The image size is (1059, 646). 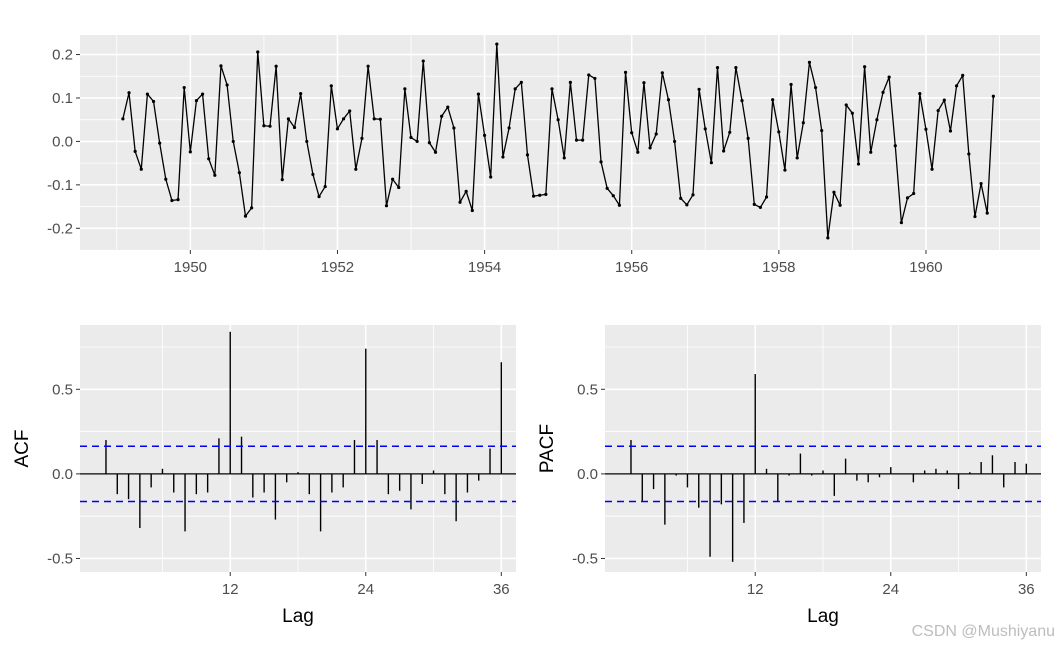 What do you see at coordinates (60, 558) in the screenshot?
I see `y-tick-label: -0.5` at bounding box center [60, 558].